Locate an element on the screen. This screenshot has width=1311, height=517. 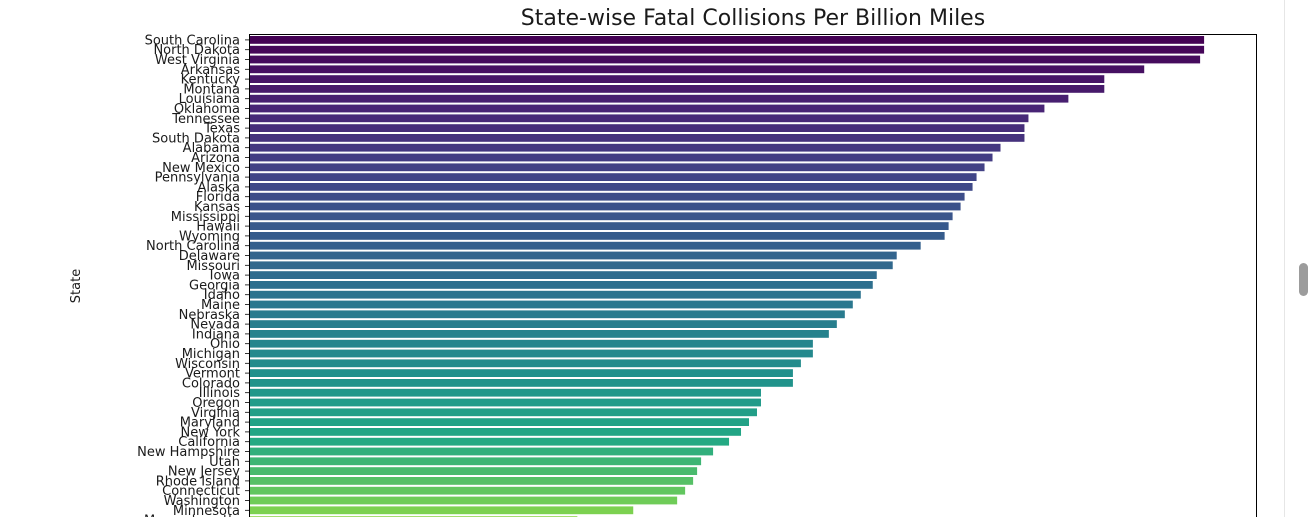
y-tick-label: Oklahoma is located at coordinates (207, 109).